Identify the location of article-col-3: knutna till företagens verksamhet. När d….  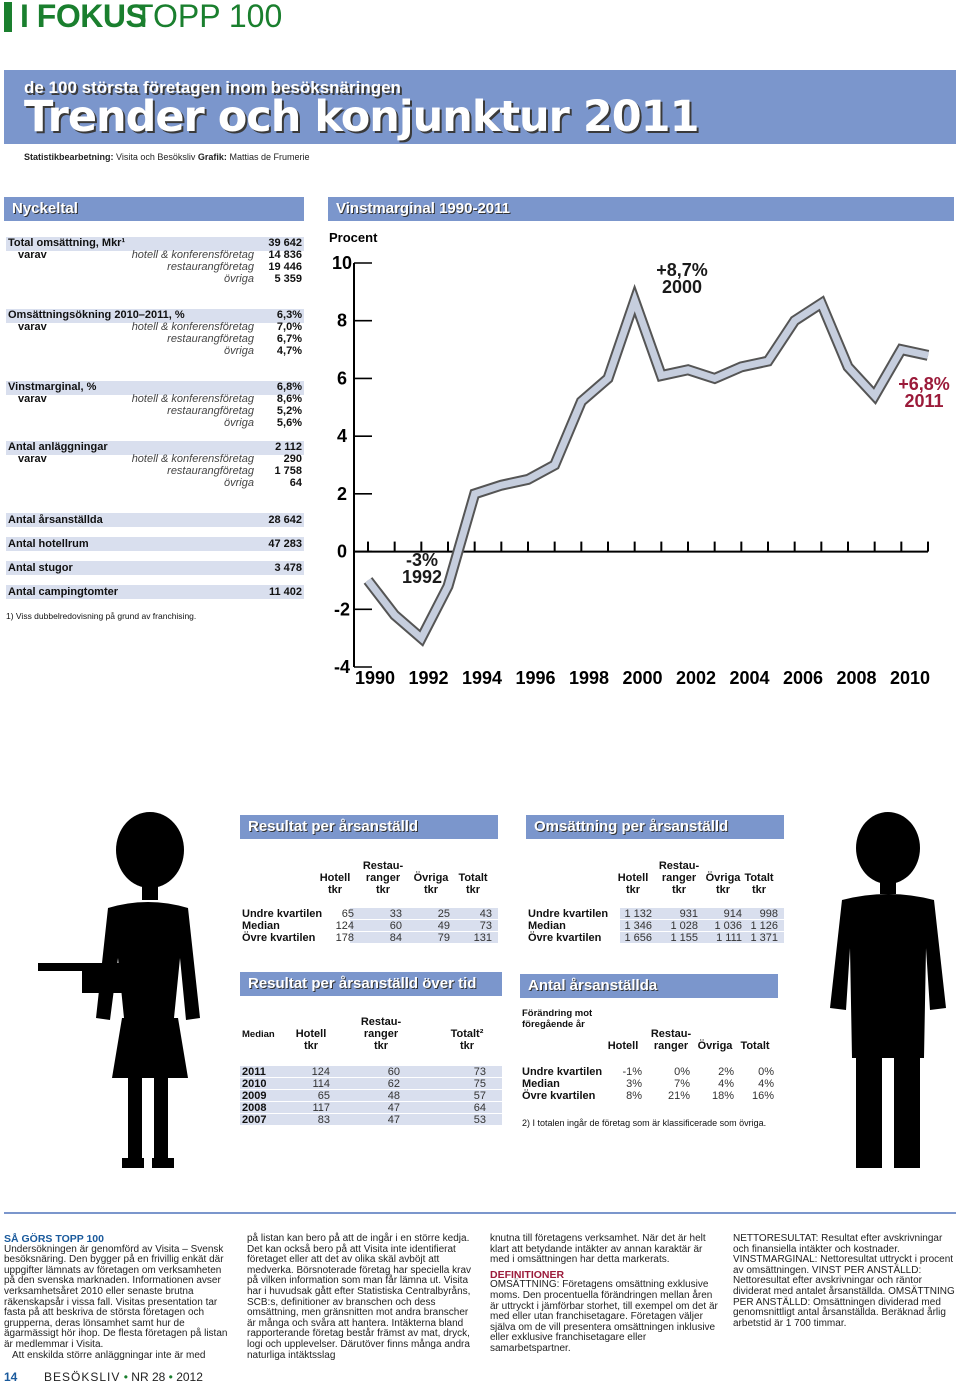
(604, 1294).